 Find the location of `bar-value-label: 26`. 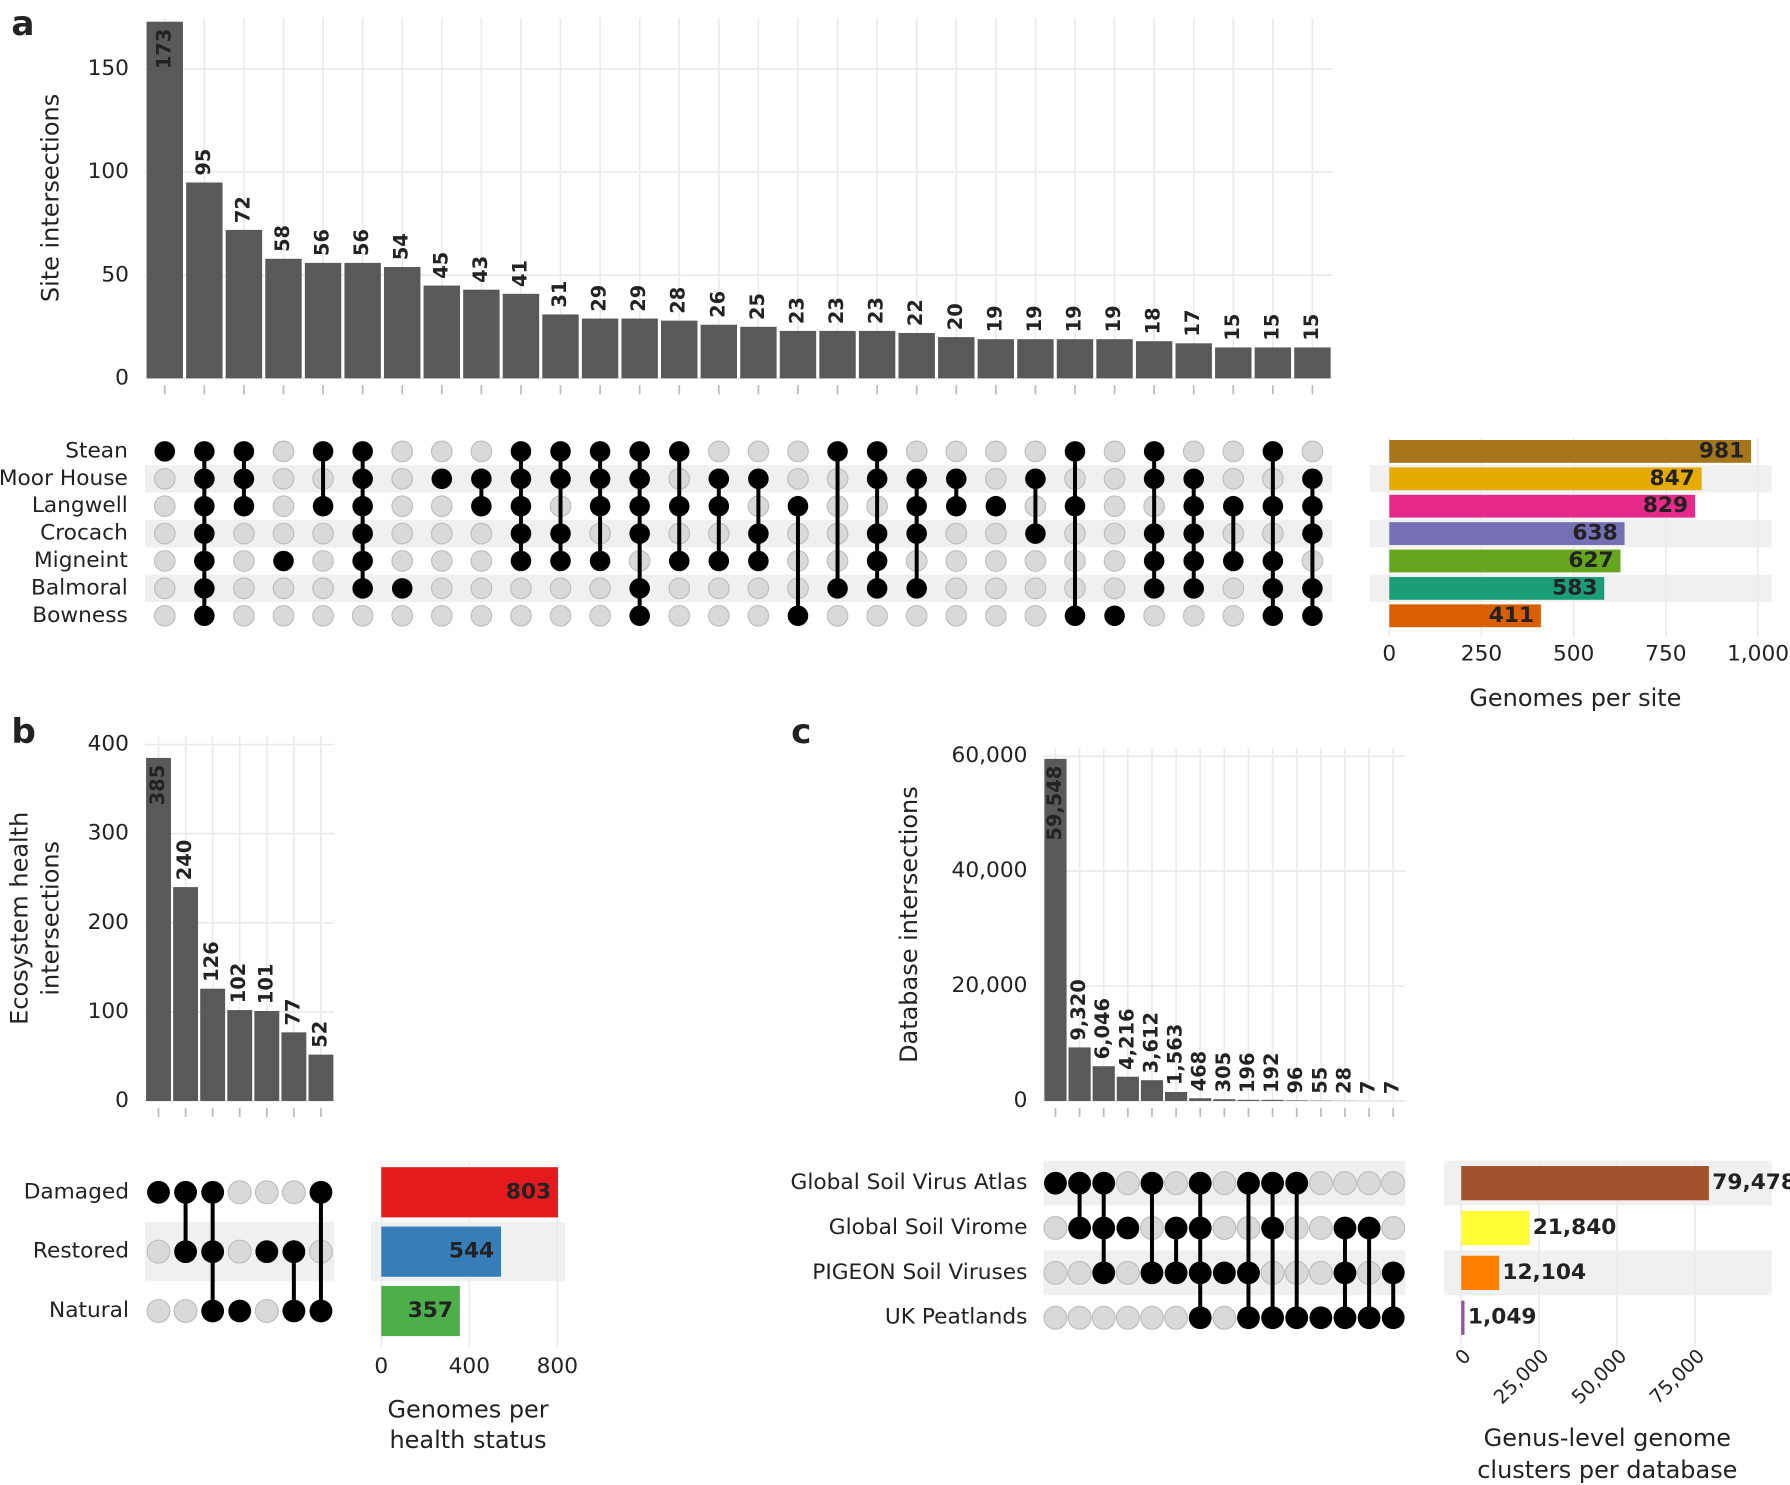

bar-value-label: 26 is located at coordinates (717, 304).